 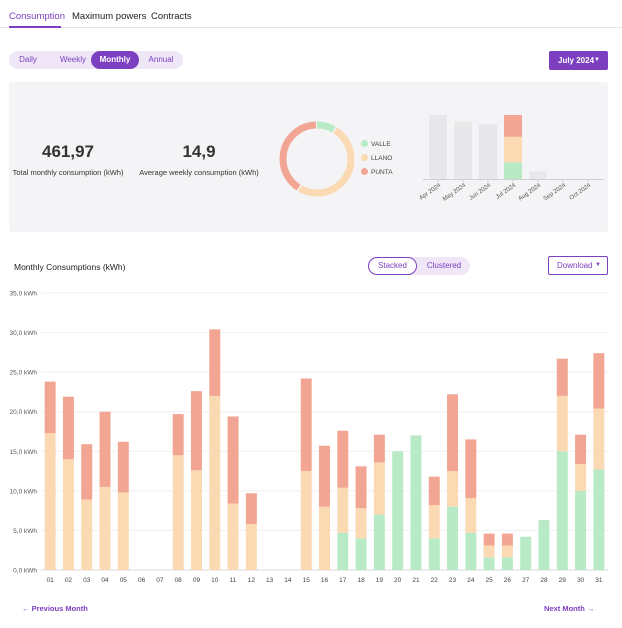 What do you see at coordinates (215, 580) in the screenshot?
I see `x-tick-label: 10` at bounding box center [215, 580].